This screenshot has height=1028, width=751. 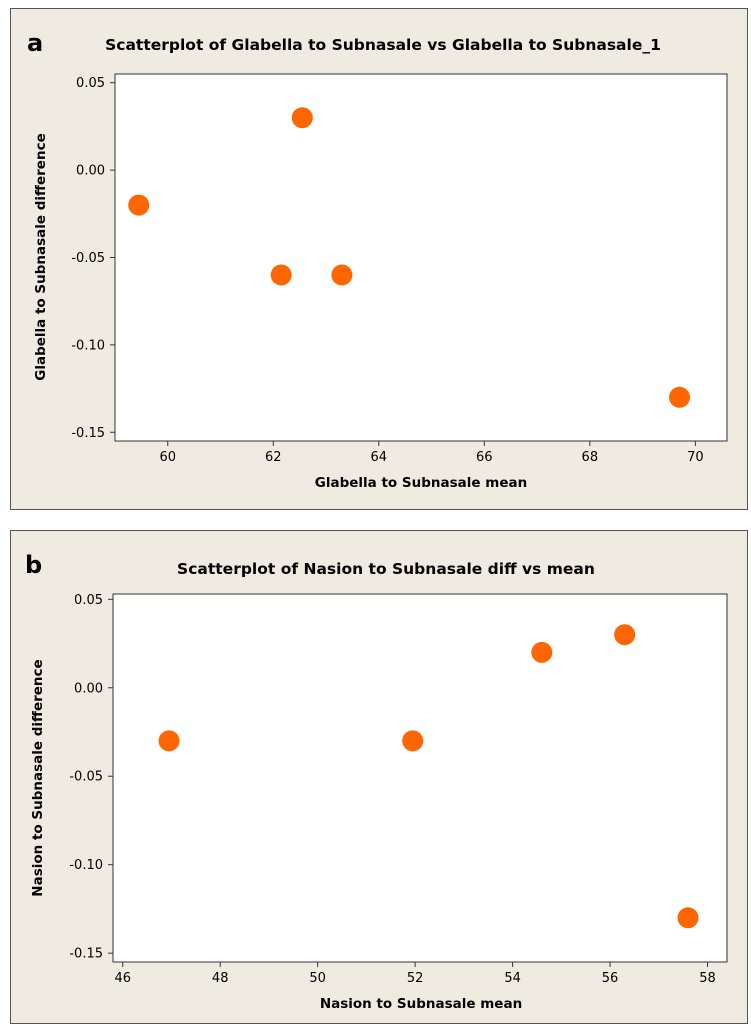 What do you see at coordinates (695, 457) in the screenshot?
I see `x-tick-label: 70` at bounding box center [695, 457].